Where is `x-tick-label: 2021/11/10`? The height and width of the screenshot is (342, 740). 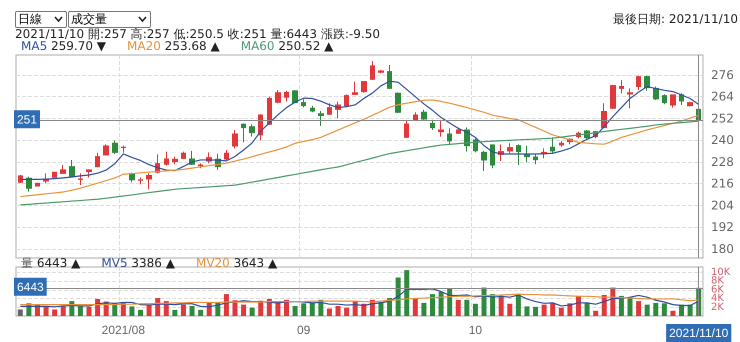
x-tick-label: 2021/11/10 is located at coordinates (699, 333).